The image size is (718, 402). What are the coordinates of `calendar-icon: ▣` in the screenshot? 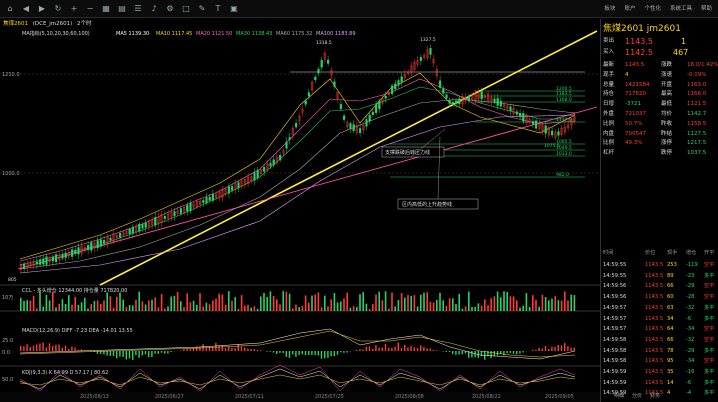 It's located at (234, 8).